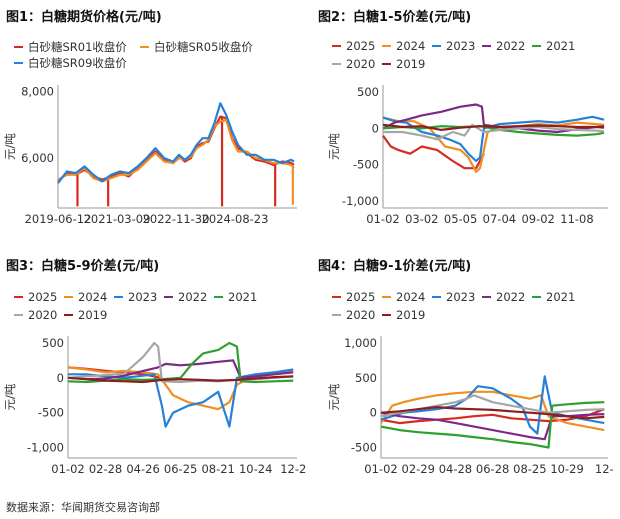 The width and height of the screenshot is (620, 519). What do you see at coordinates (93, 297) in the screenshot?
I see `legend-label: 2024` at bounding box center [93, 297].